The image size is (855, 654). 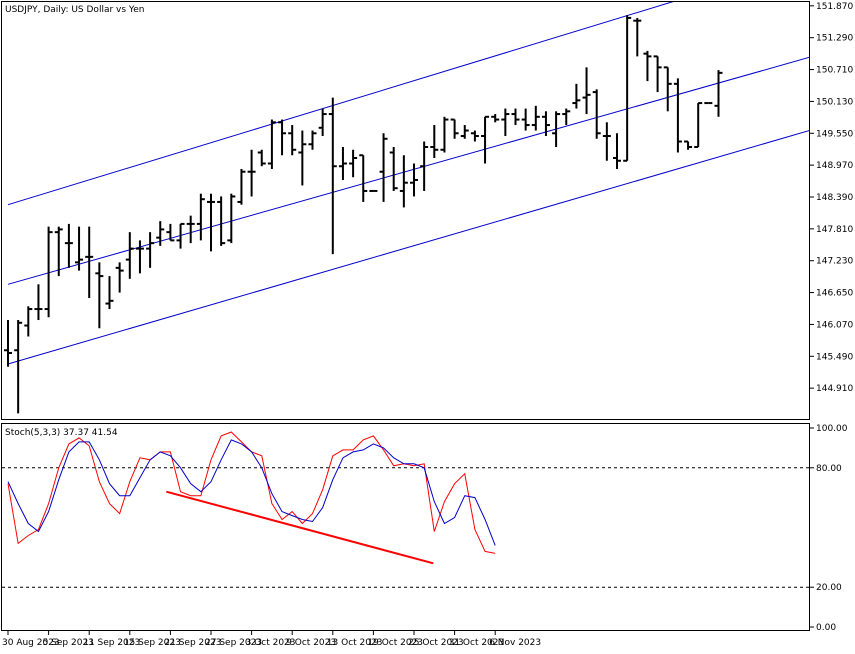 I want to click on price-chart-title: USDJPY, Daily: US Dollar vs Yen, so click(x=74, y=10).